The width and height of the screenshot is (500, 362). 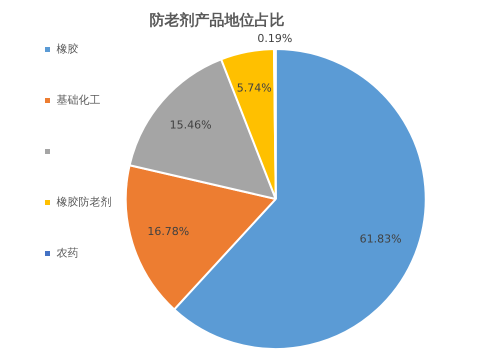 I want to click on legend-label: 基础化工, so click(x=78, y=99).